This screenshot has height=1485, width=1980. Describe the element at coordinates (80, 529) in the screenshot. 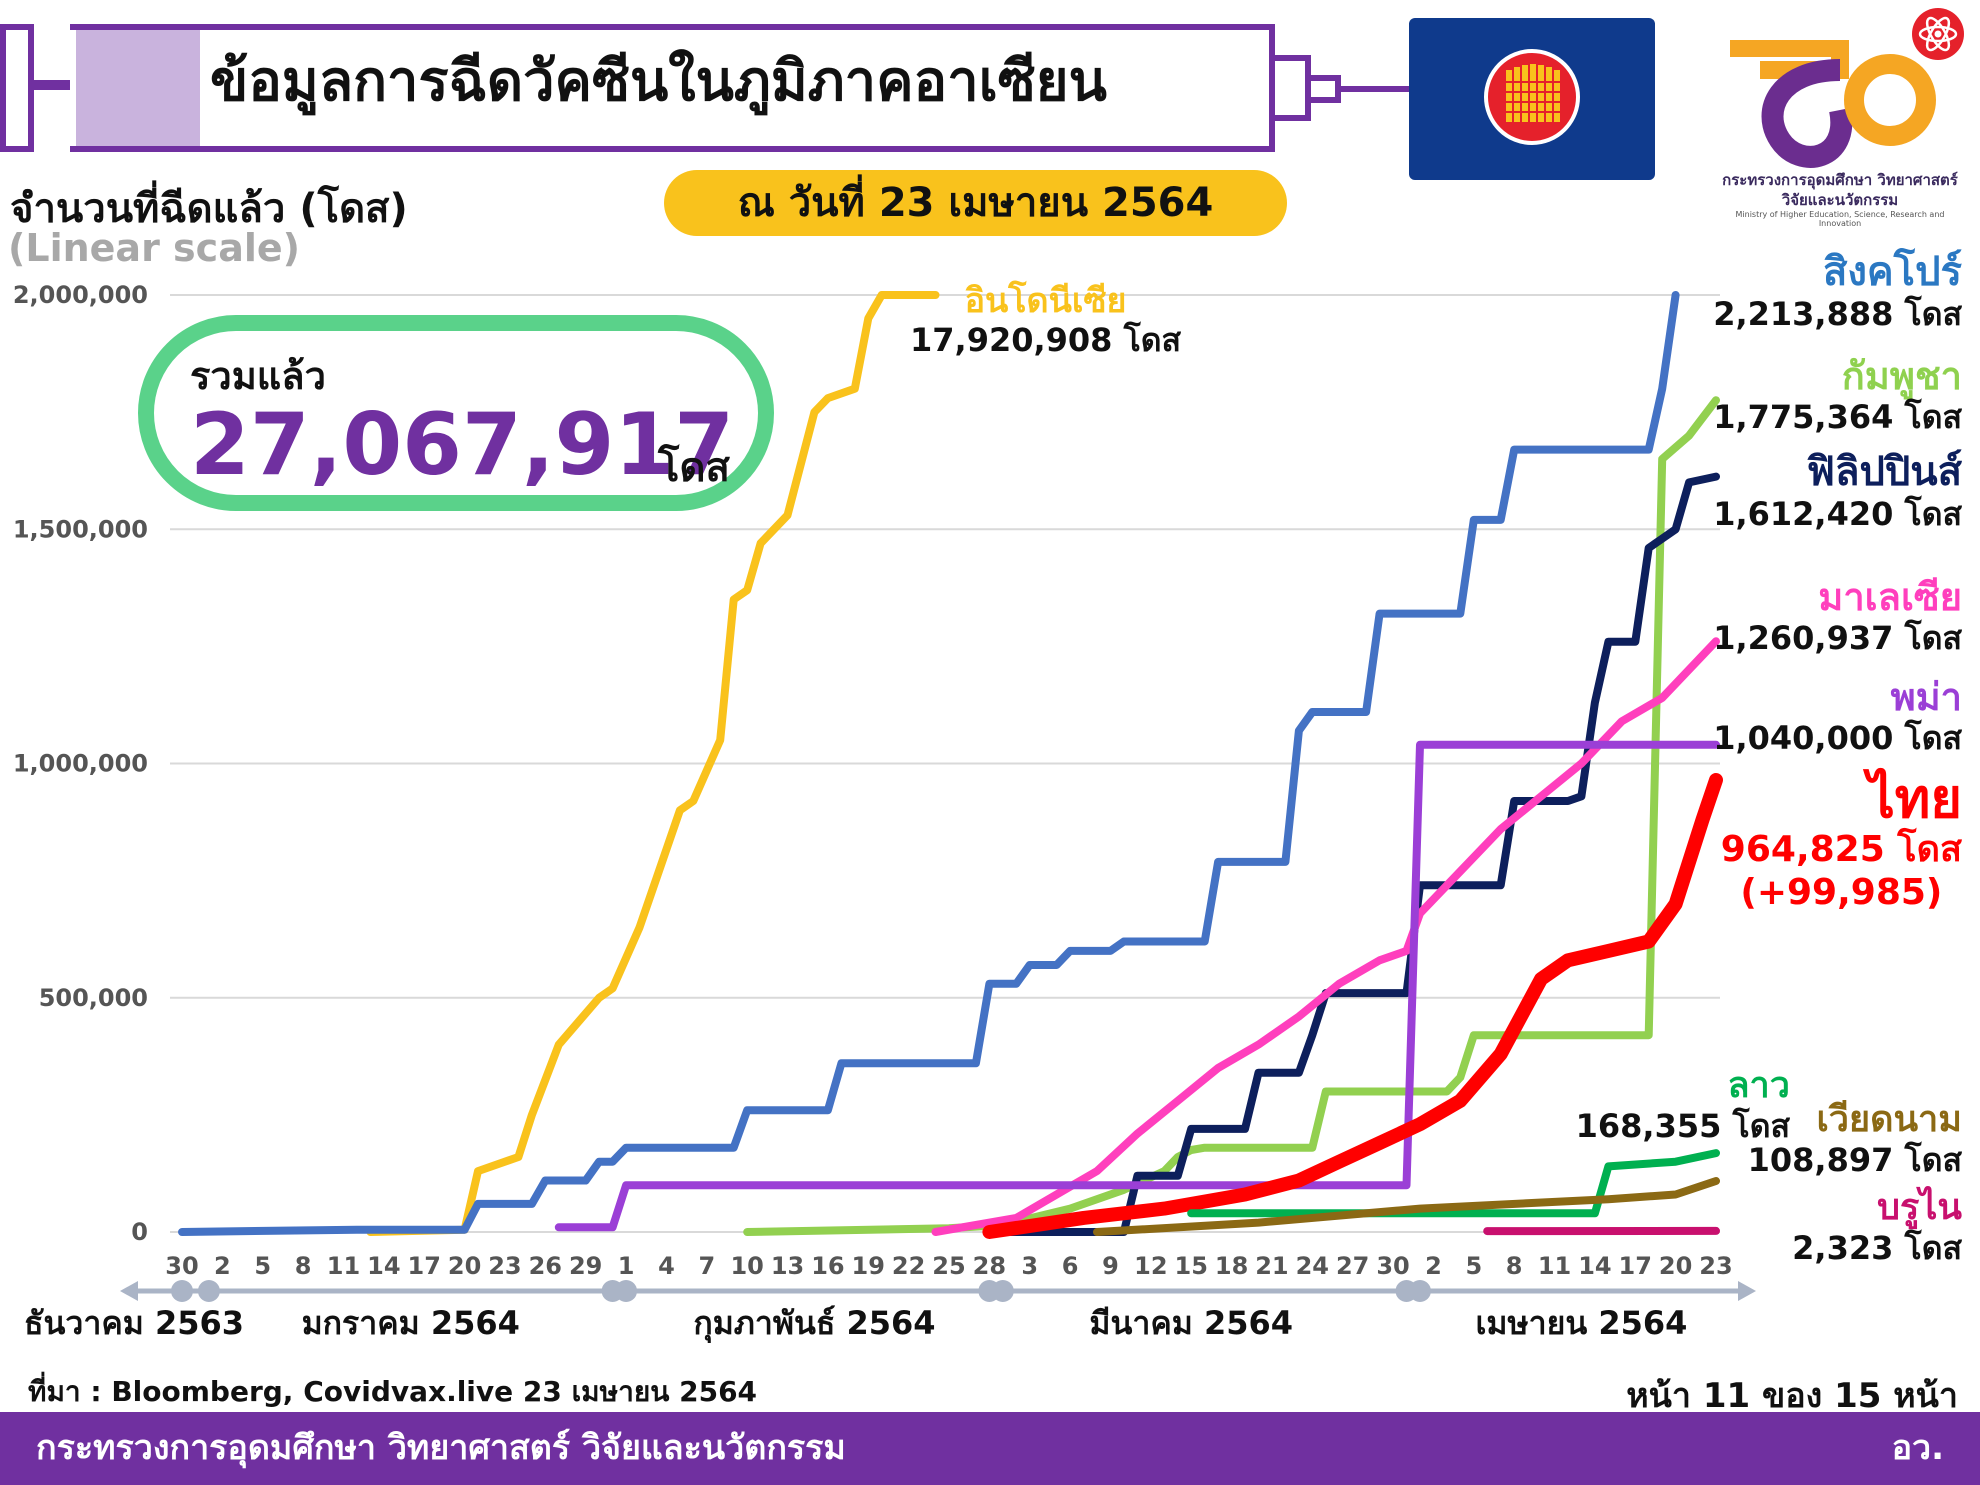

I see `y-tick-label: 1,500,000` at that location.